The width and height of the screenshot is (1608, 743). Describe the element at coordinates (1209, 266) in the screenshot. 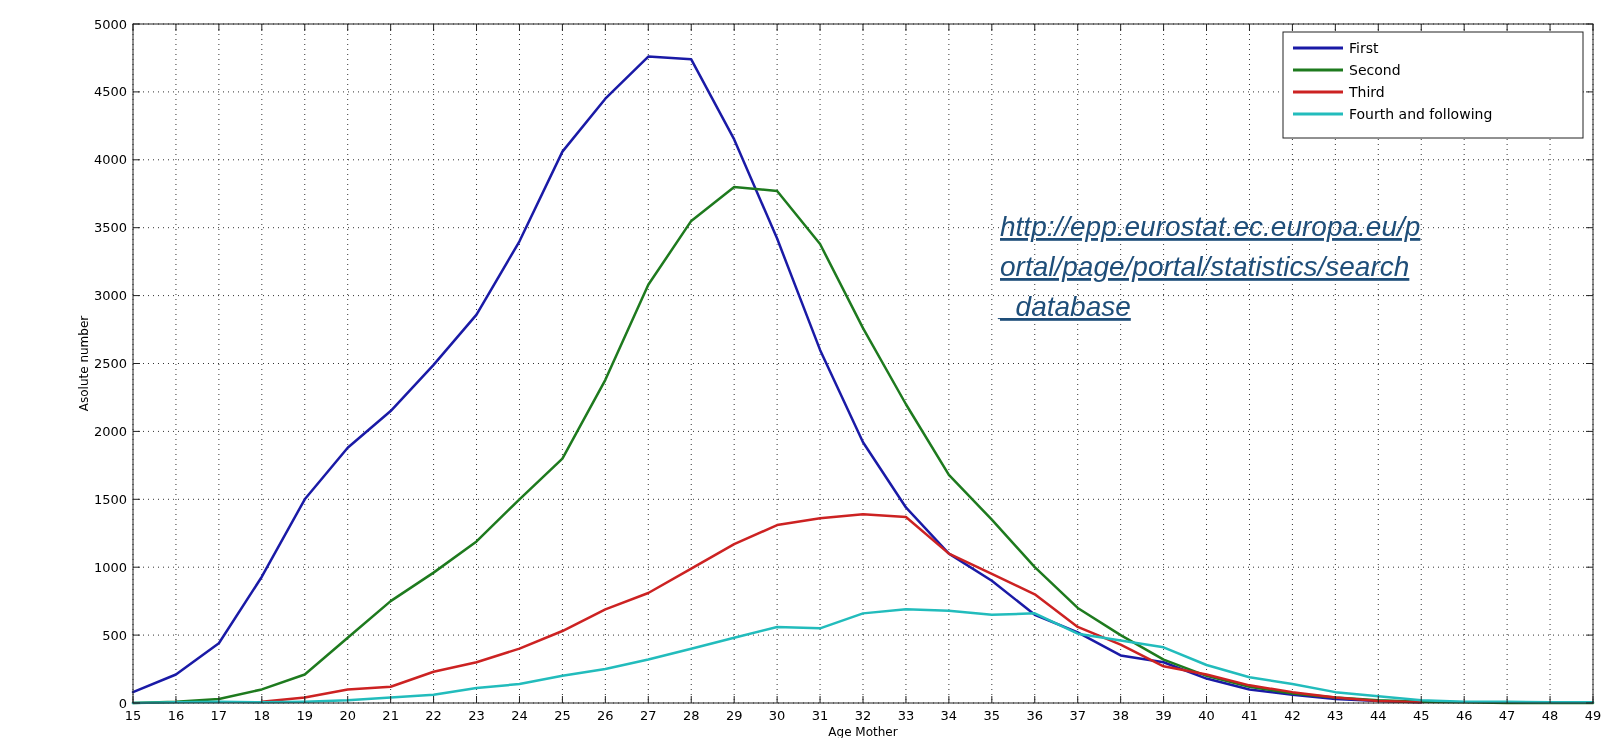

I see `annotation: http://epp.eurostat.ec.europa.eu/portal/page/portal/statistics/search_database` at that location.